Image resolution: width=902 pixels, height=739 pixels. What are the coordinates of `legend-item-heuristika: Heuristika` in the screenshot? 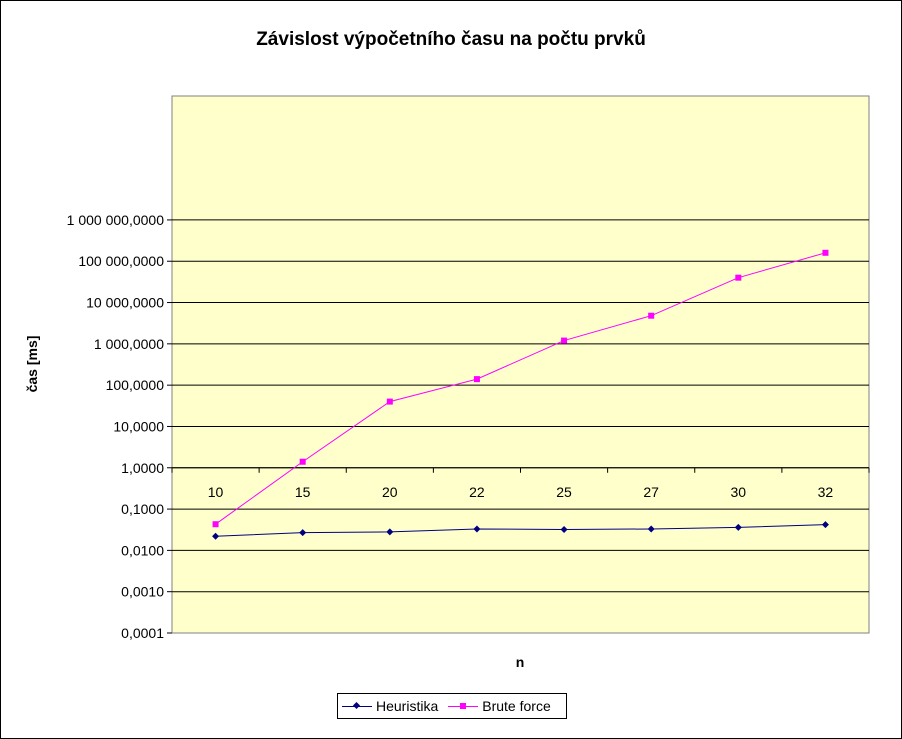 It's located at (390, 706).